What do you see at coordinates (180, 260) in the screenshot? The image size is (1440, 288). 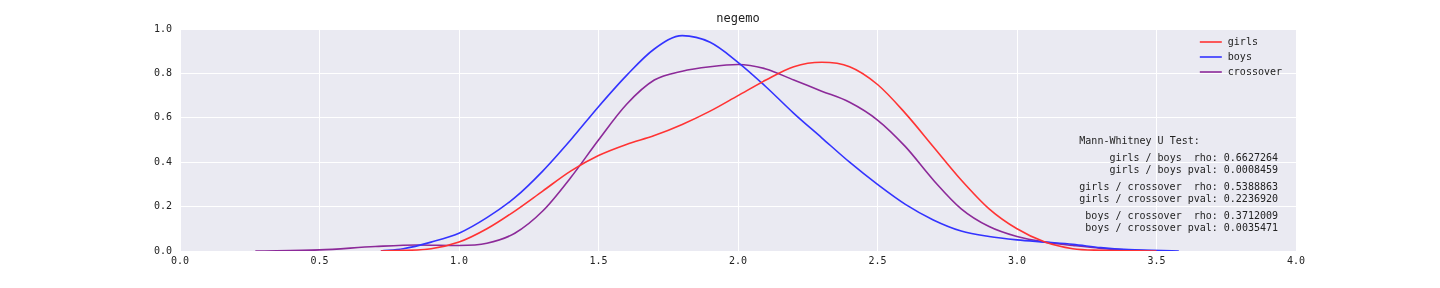 I see `x-tick-label: 0.0` at bounding box center [180, 260].